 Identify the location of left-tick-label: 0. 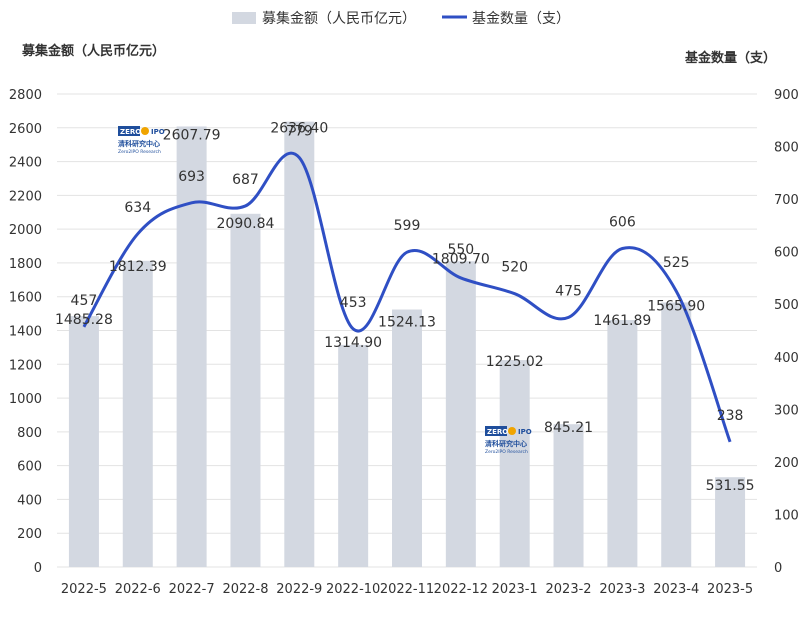
(38, 568).